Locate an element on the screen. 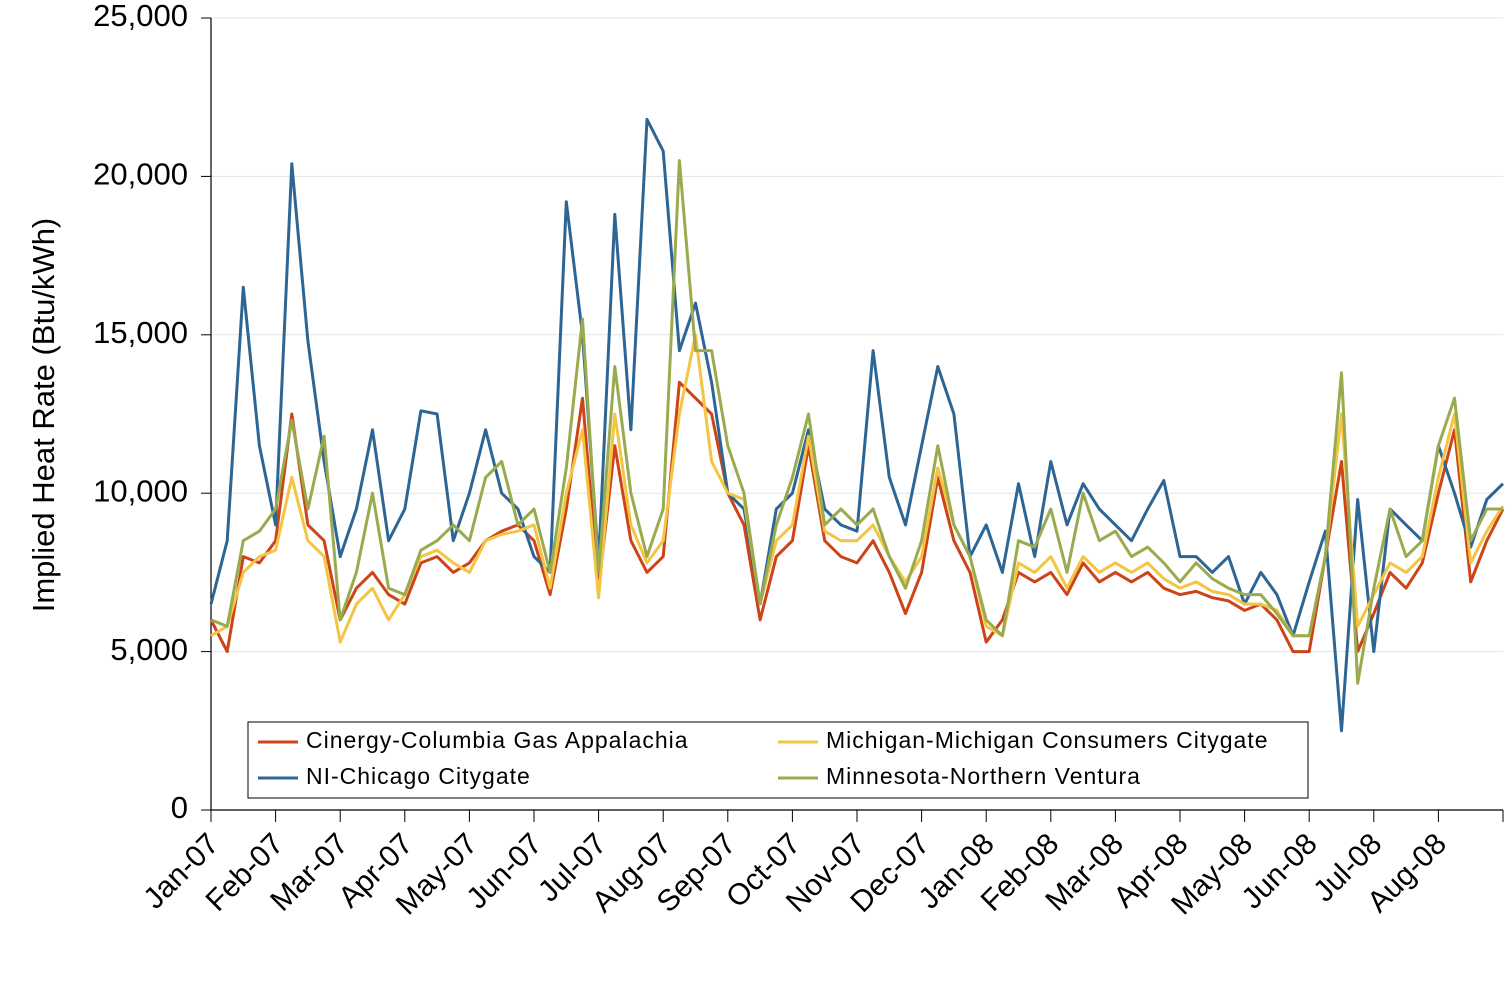 Image resolution: width=1506 pixels, height=1006 pixels. legend-label: NI-Chicago Citygate is located at coordinates (418, 776).